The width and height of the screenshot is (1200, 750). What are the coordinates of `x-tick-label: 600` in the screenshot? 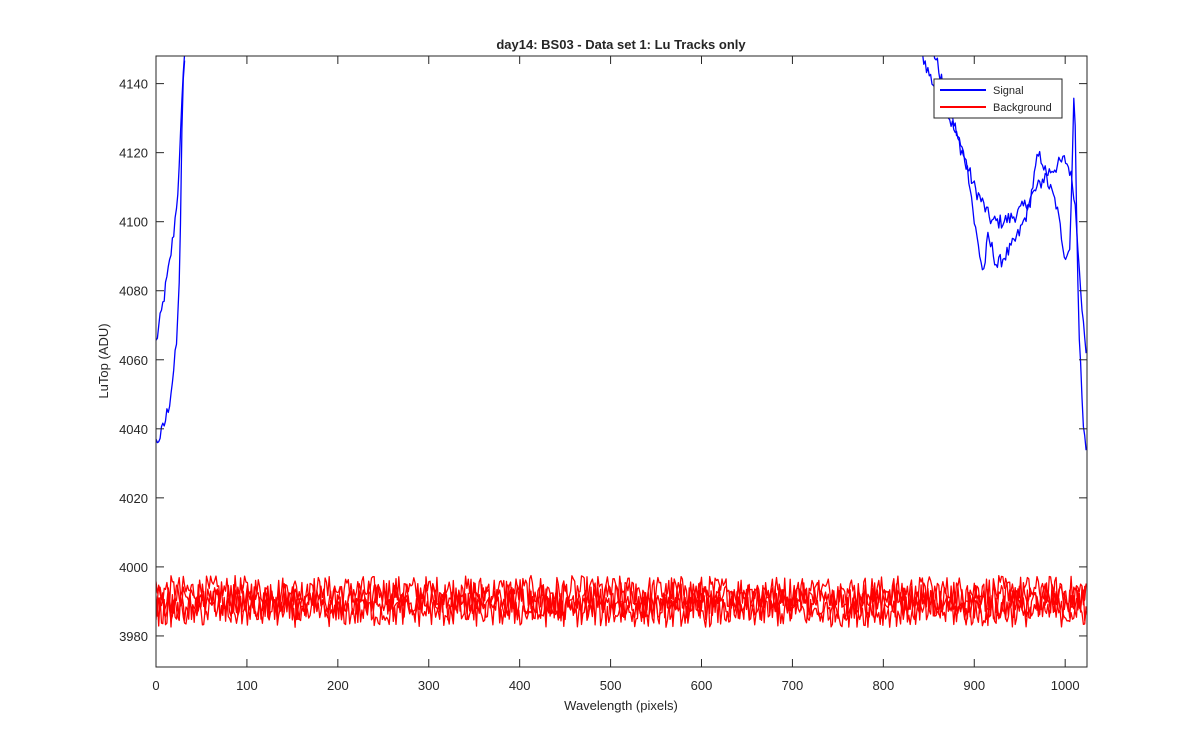 It's located at (702, 685).